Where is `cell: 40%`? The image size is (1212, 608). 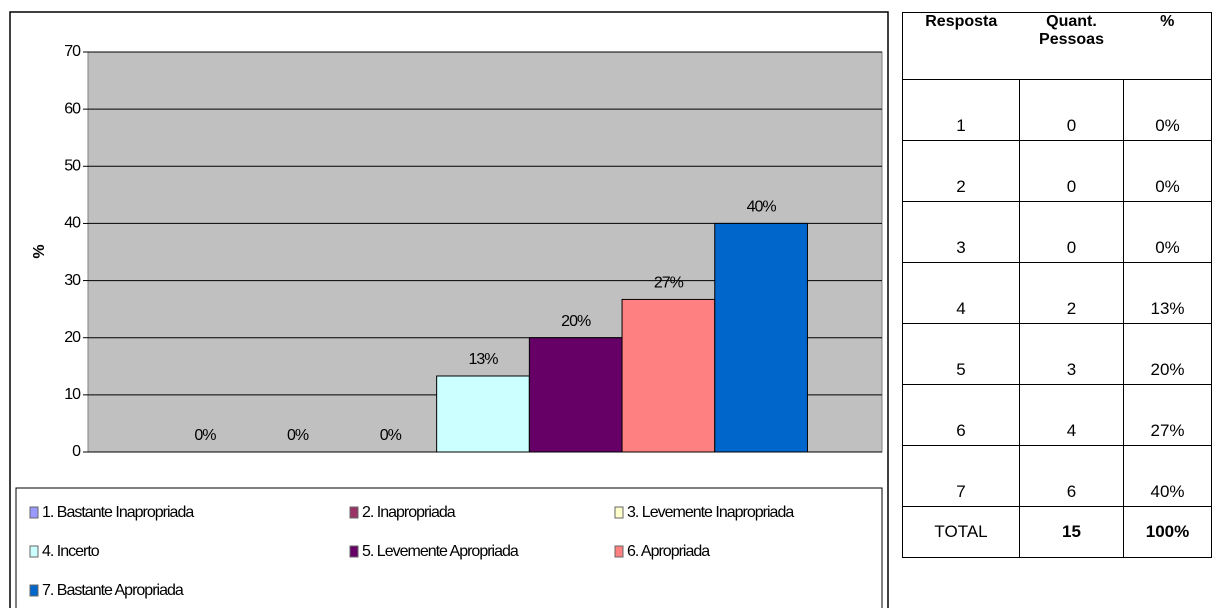
cell: 40% is located at coordinates (1167, 476).